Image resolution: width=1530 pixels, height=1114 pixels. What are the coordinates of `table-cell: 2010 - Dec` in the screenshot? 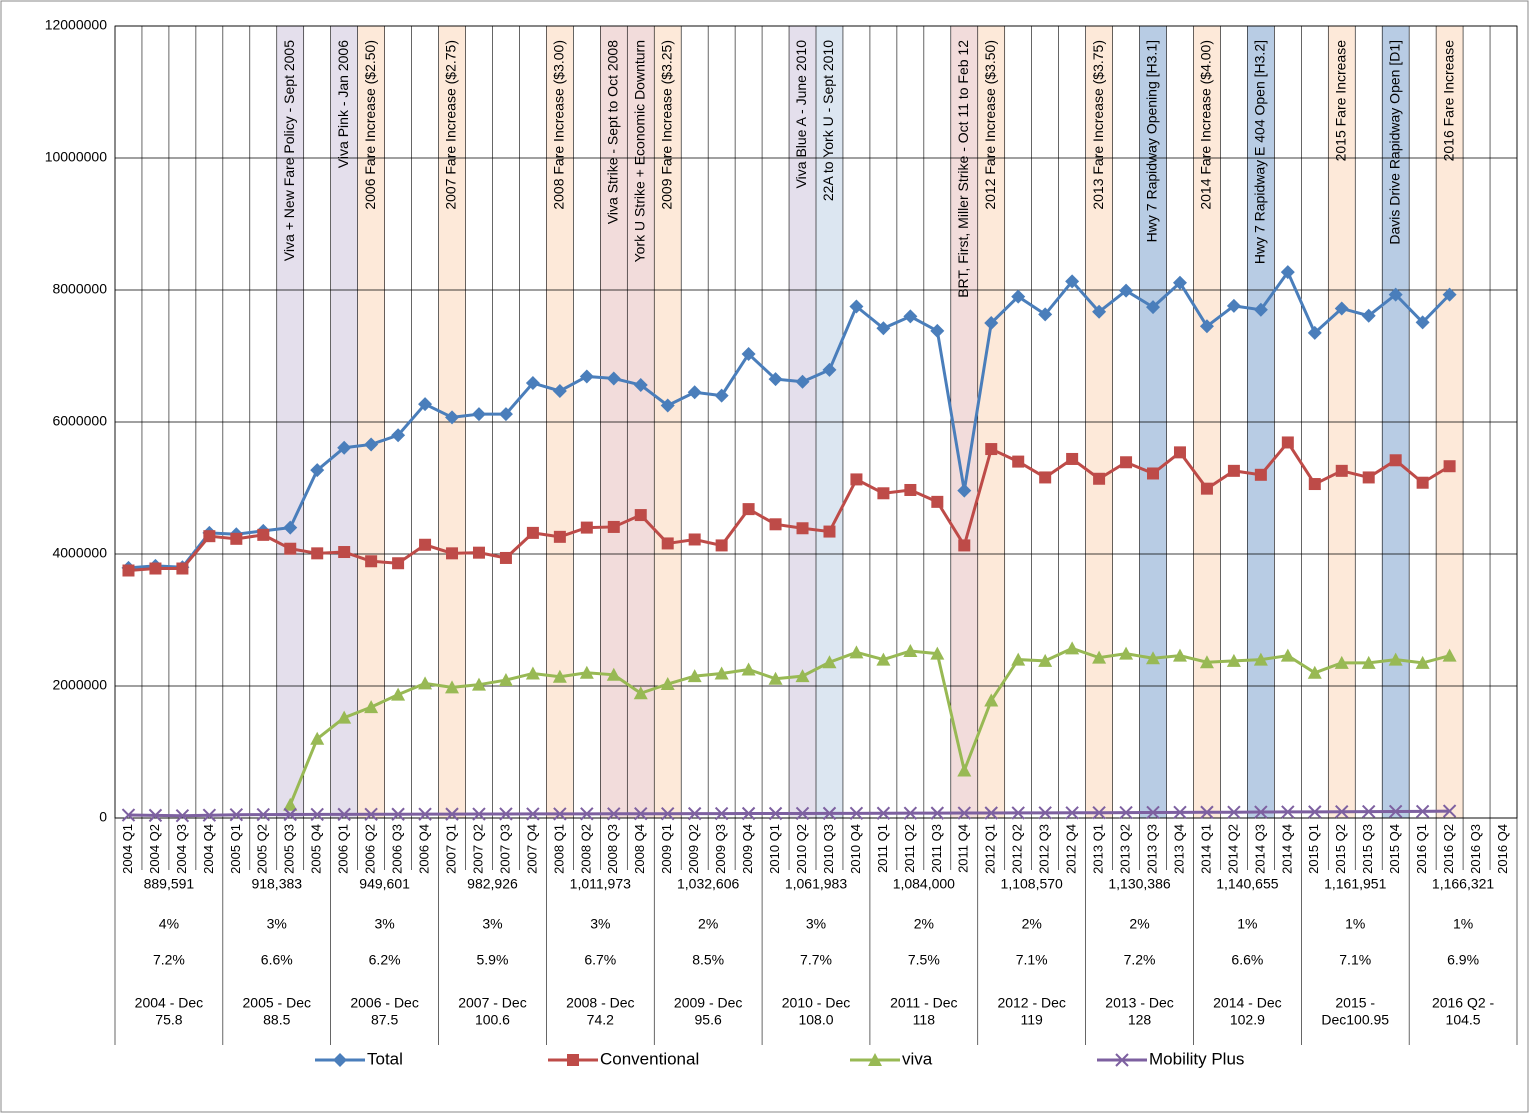 It's located at (816, 1003).